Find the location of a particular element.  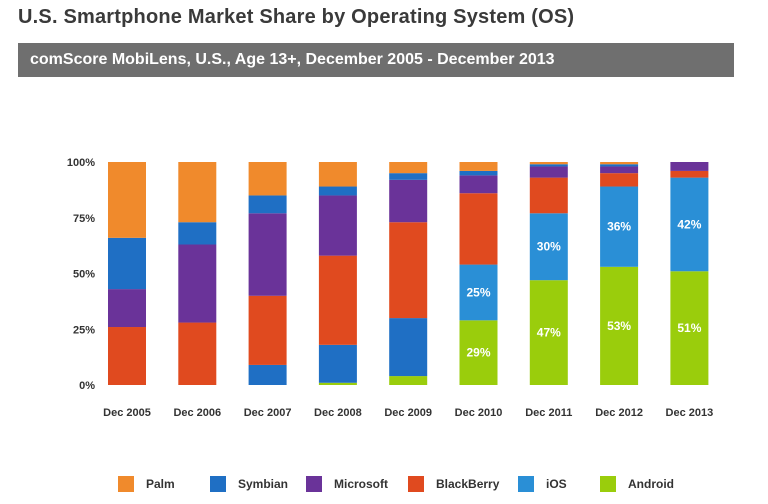

x-tick-label: Dec 2008 is located at coordinates (338, 413).